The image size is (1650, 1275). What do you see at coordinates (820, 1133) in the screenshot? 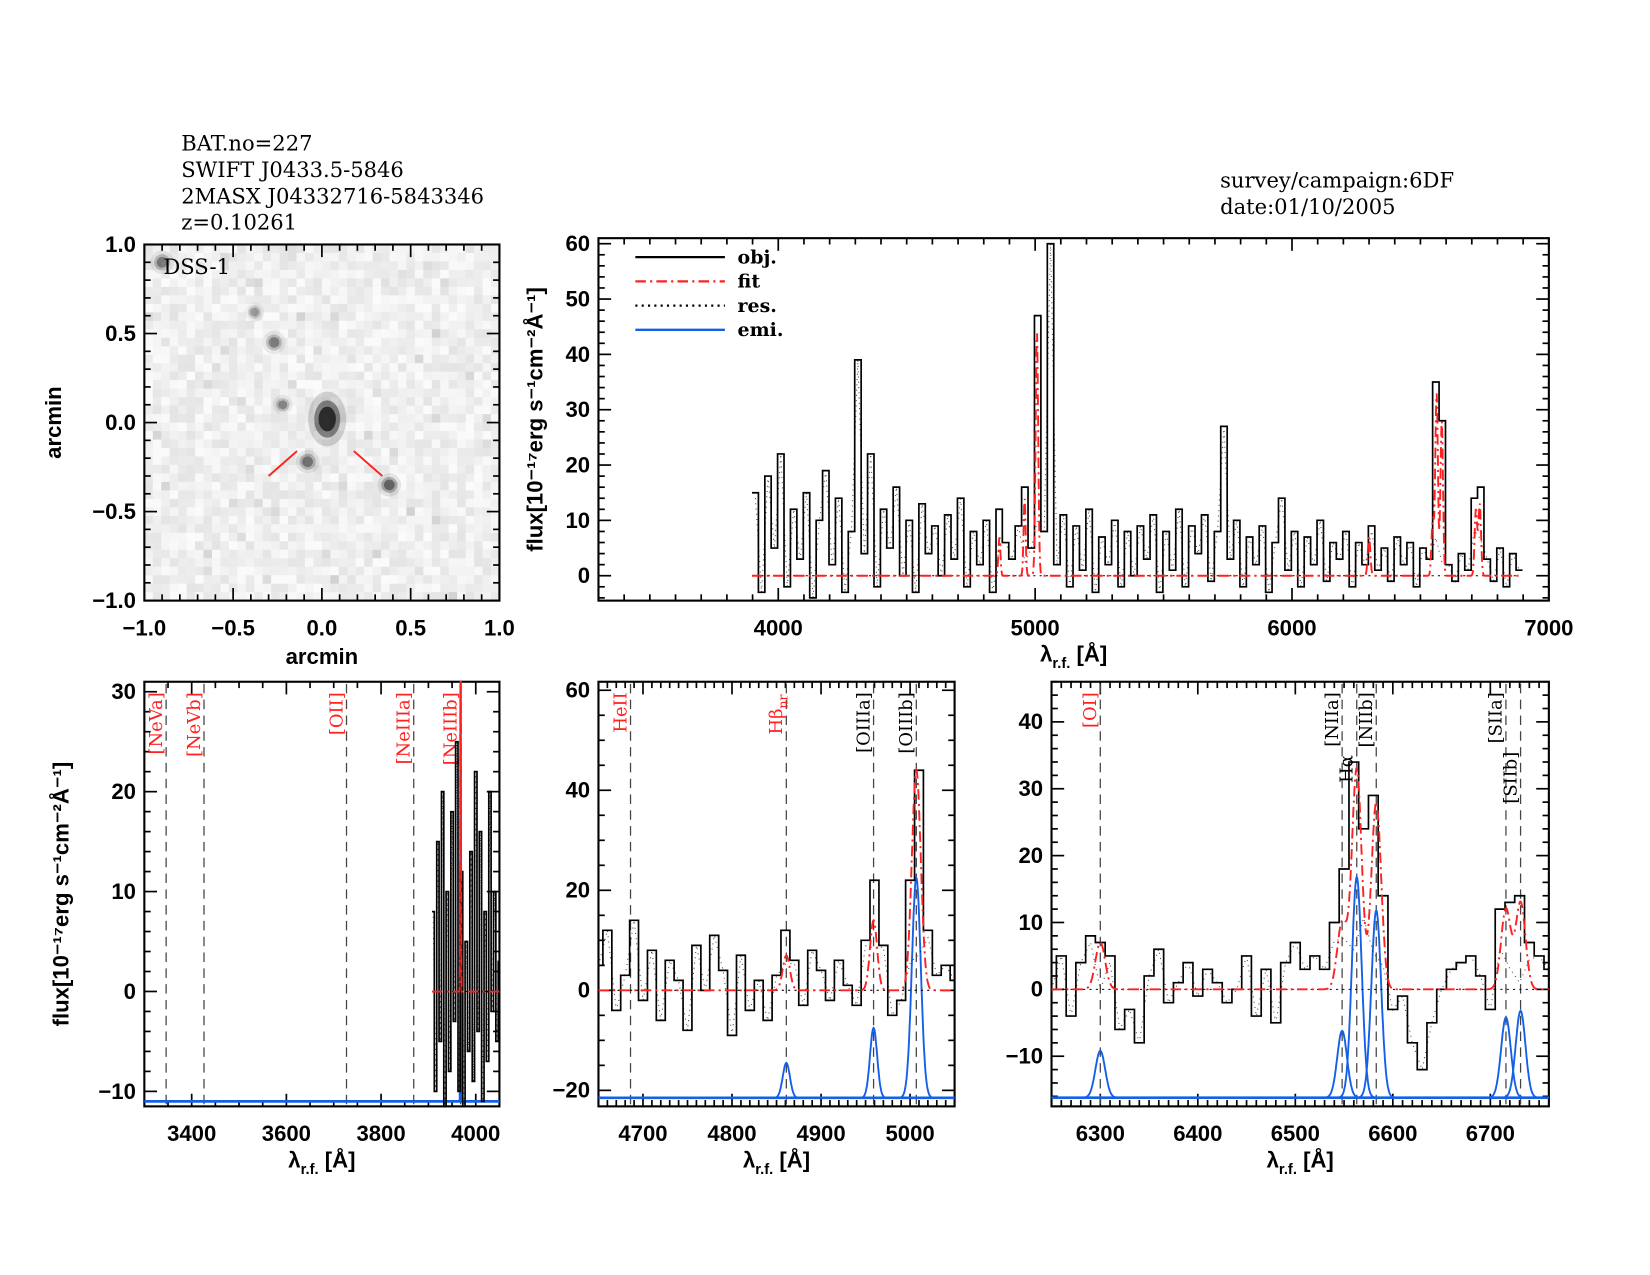
I see `x-tick-label: 4900` at bounding box center [820, 1133].